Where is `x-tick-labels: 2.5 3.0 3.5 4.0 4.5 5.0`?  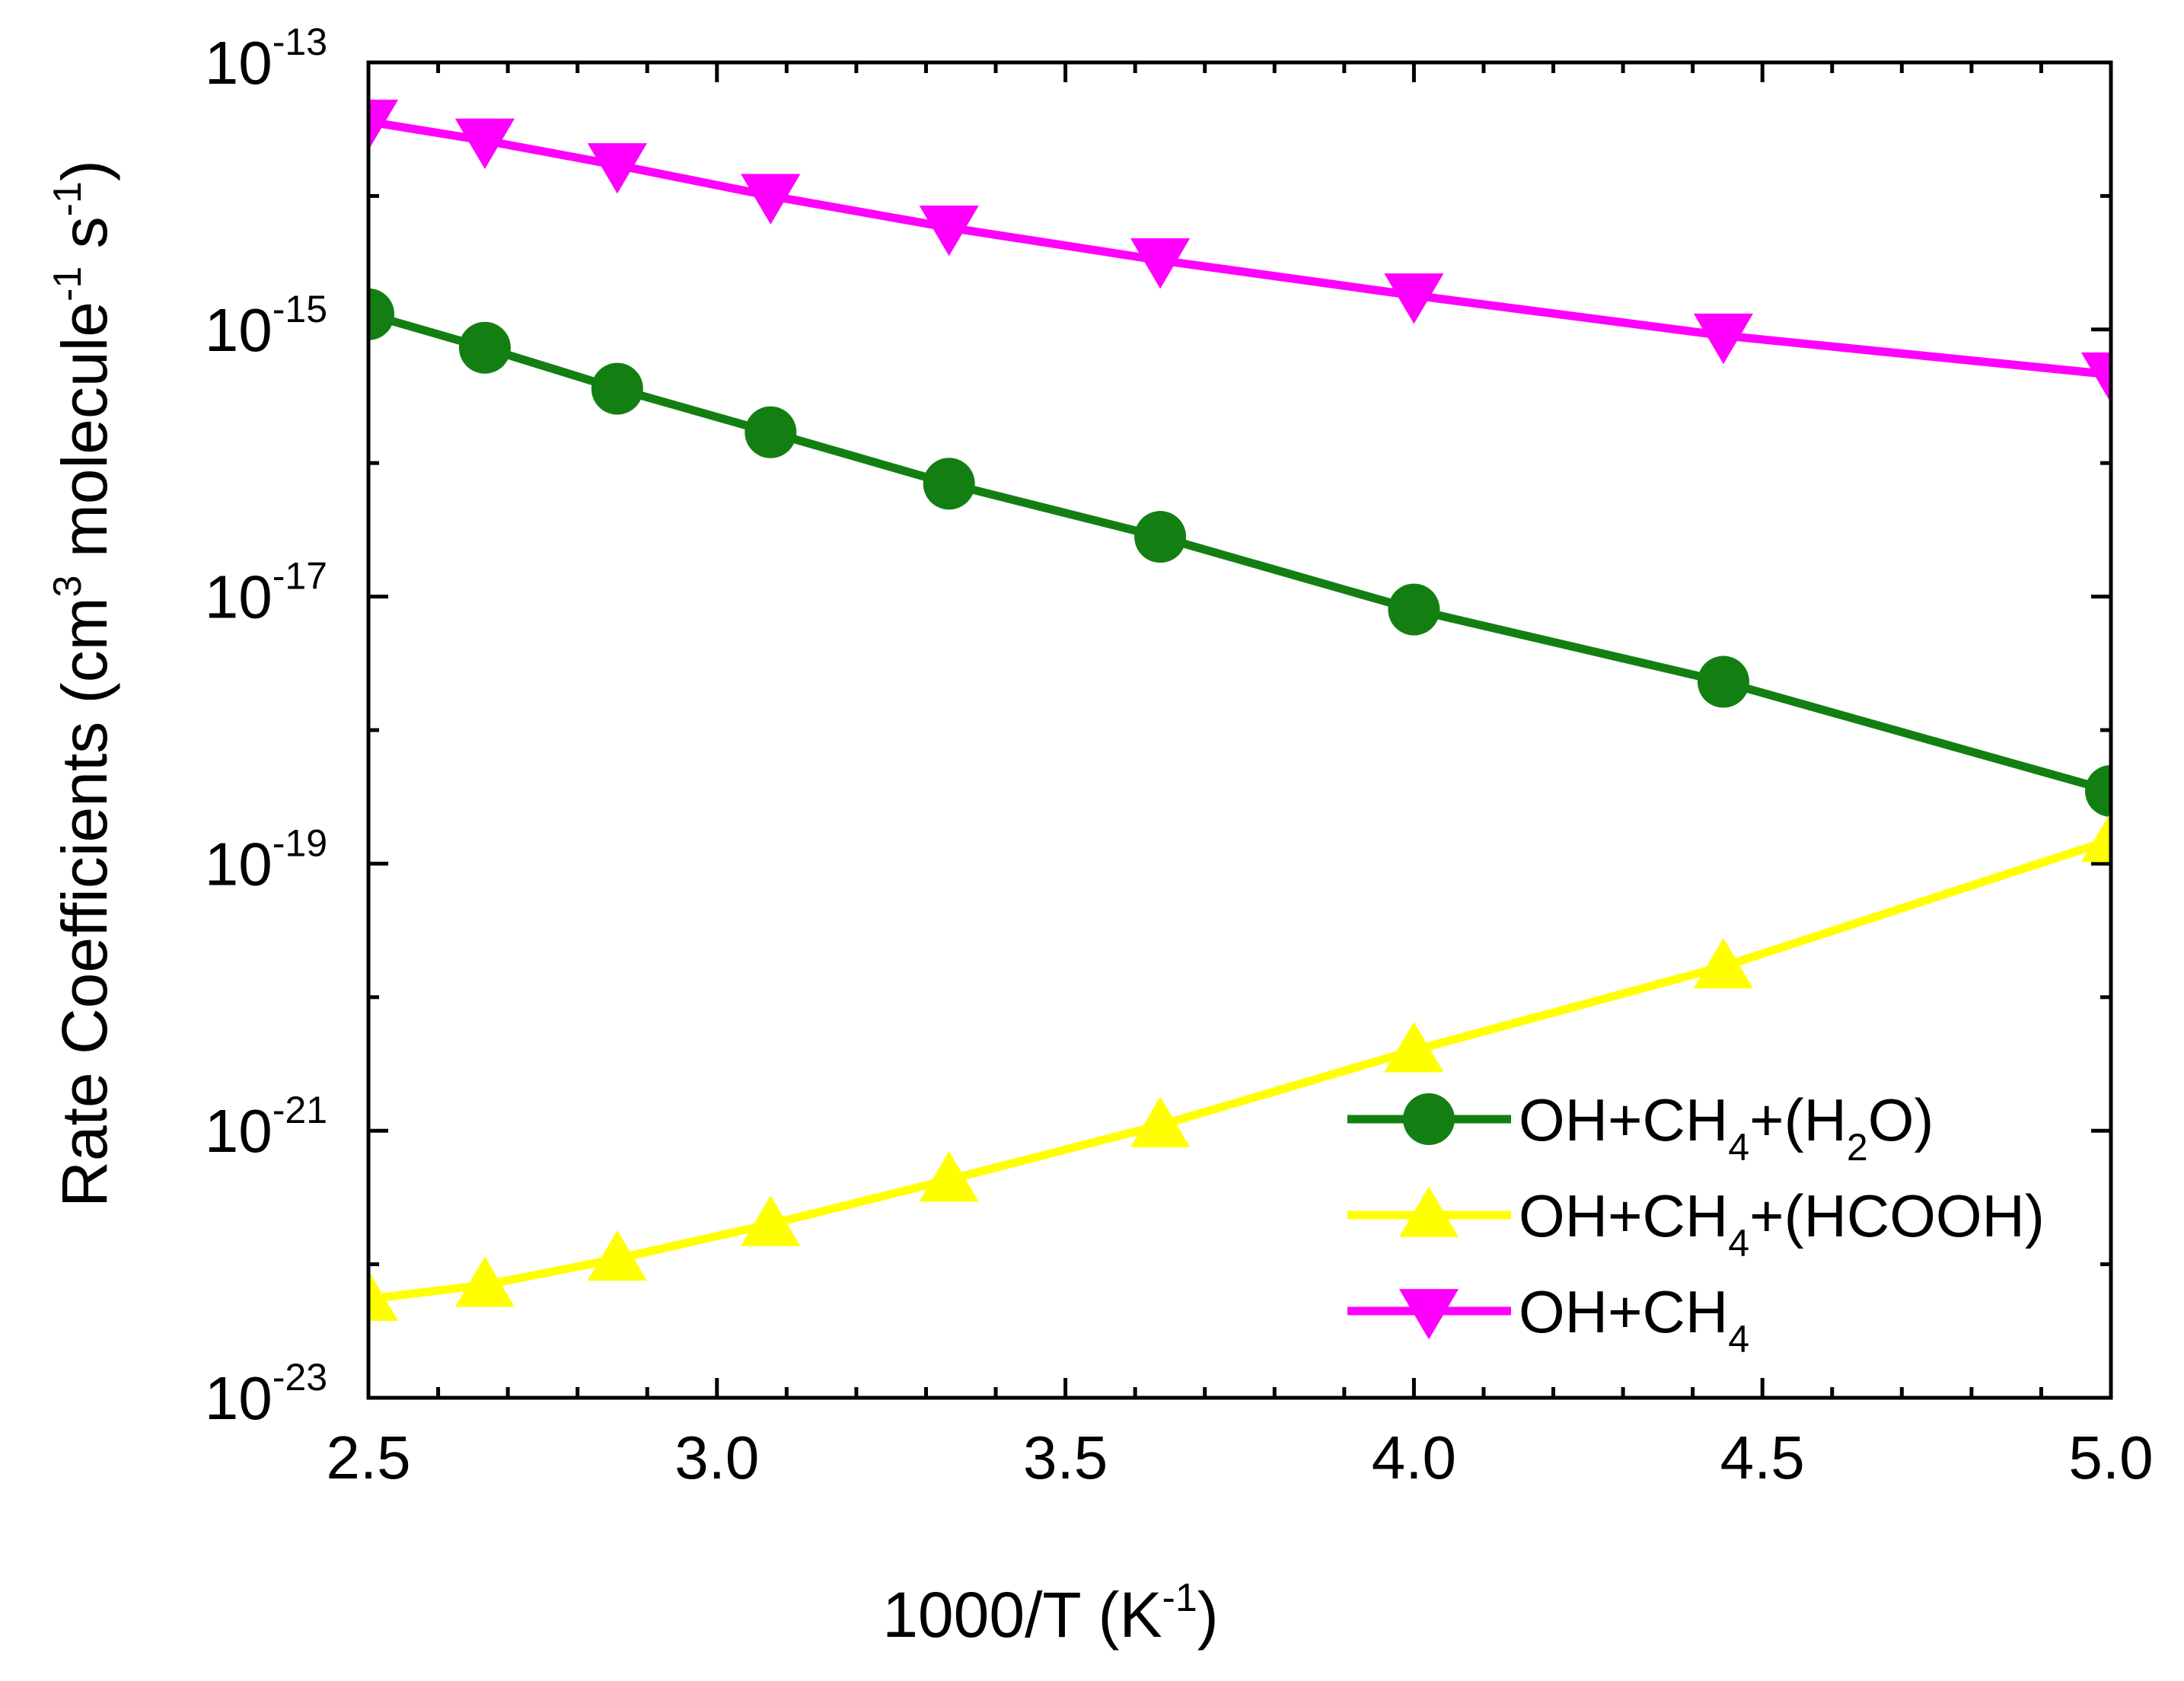 x-tick-labels: 2.5 3.0 3.5 4.0 4.5 5.0 is located at coordinates (1239, 1457).